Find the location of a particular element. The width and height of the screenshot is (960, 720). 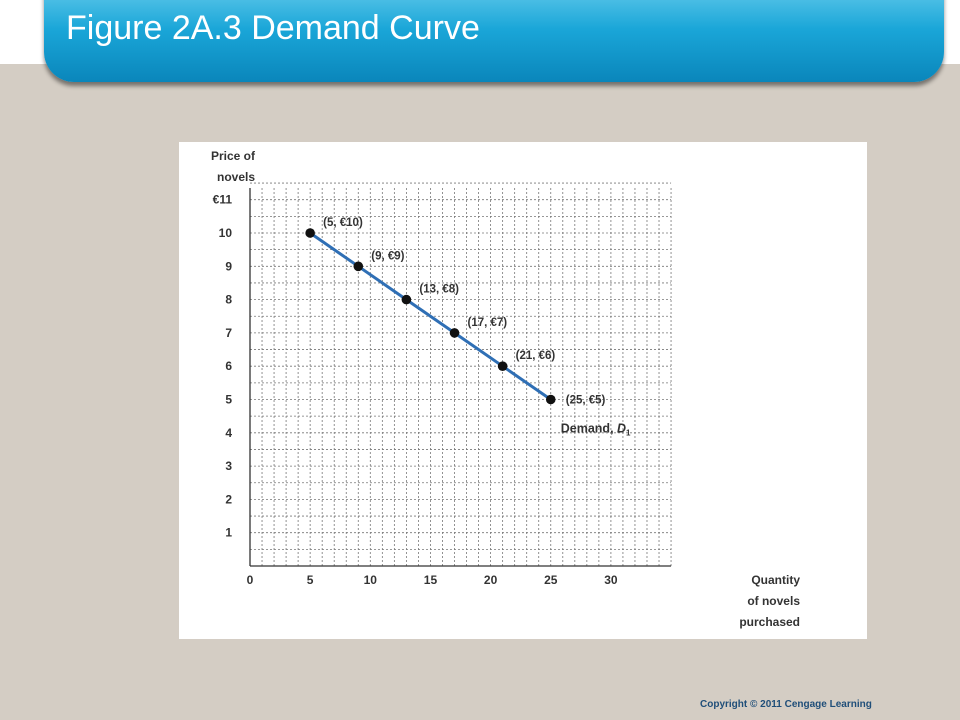

x-tick-label: 25 is located at coordinates (551, 580).